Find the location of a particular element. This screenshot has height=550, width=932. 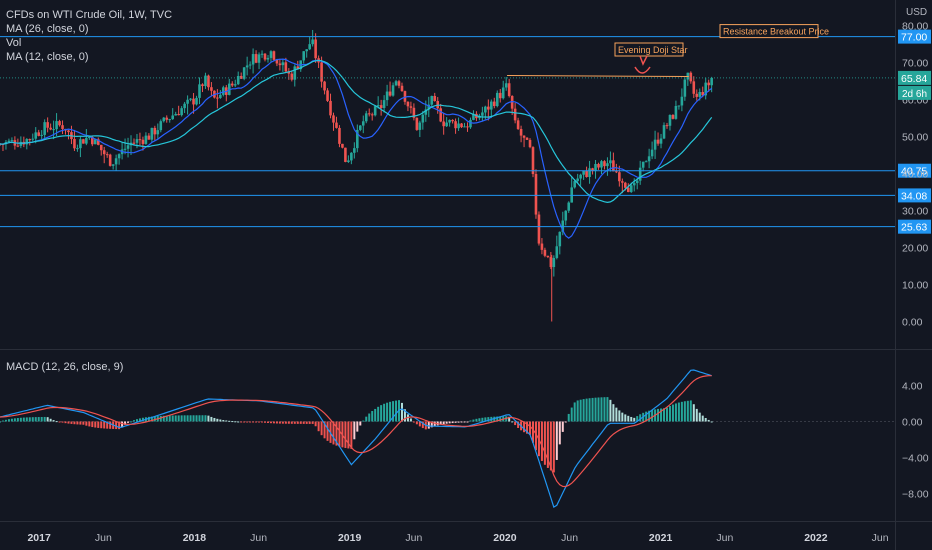

legend-ma12: MA (12, close, 0) is located at coordinates (47, 57).